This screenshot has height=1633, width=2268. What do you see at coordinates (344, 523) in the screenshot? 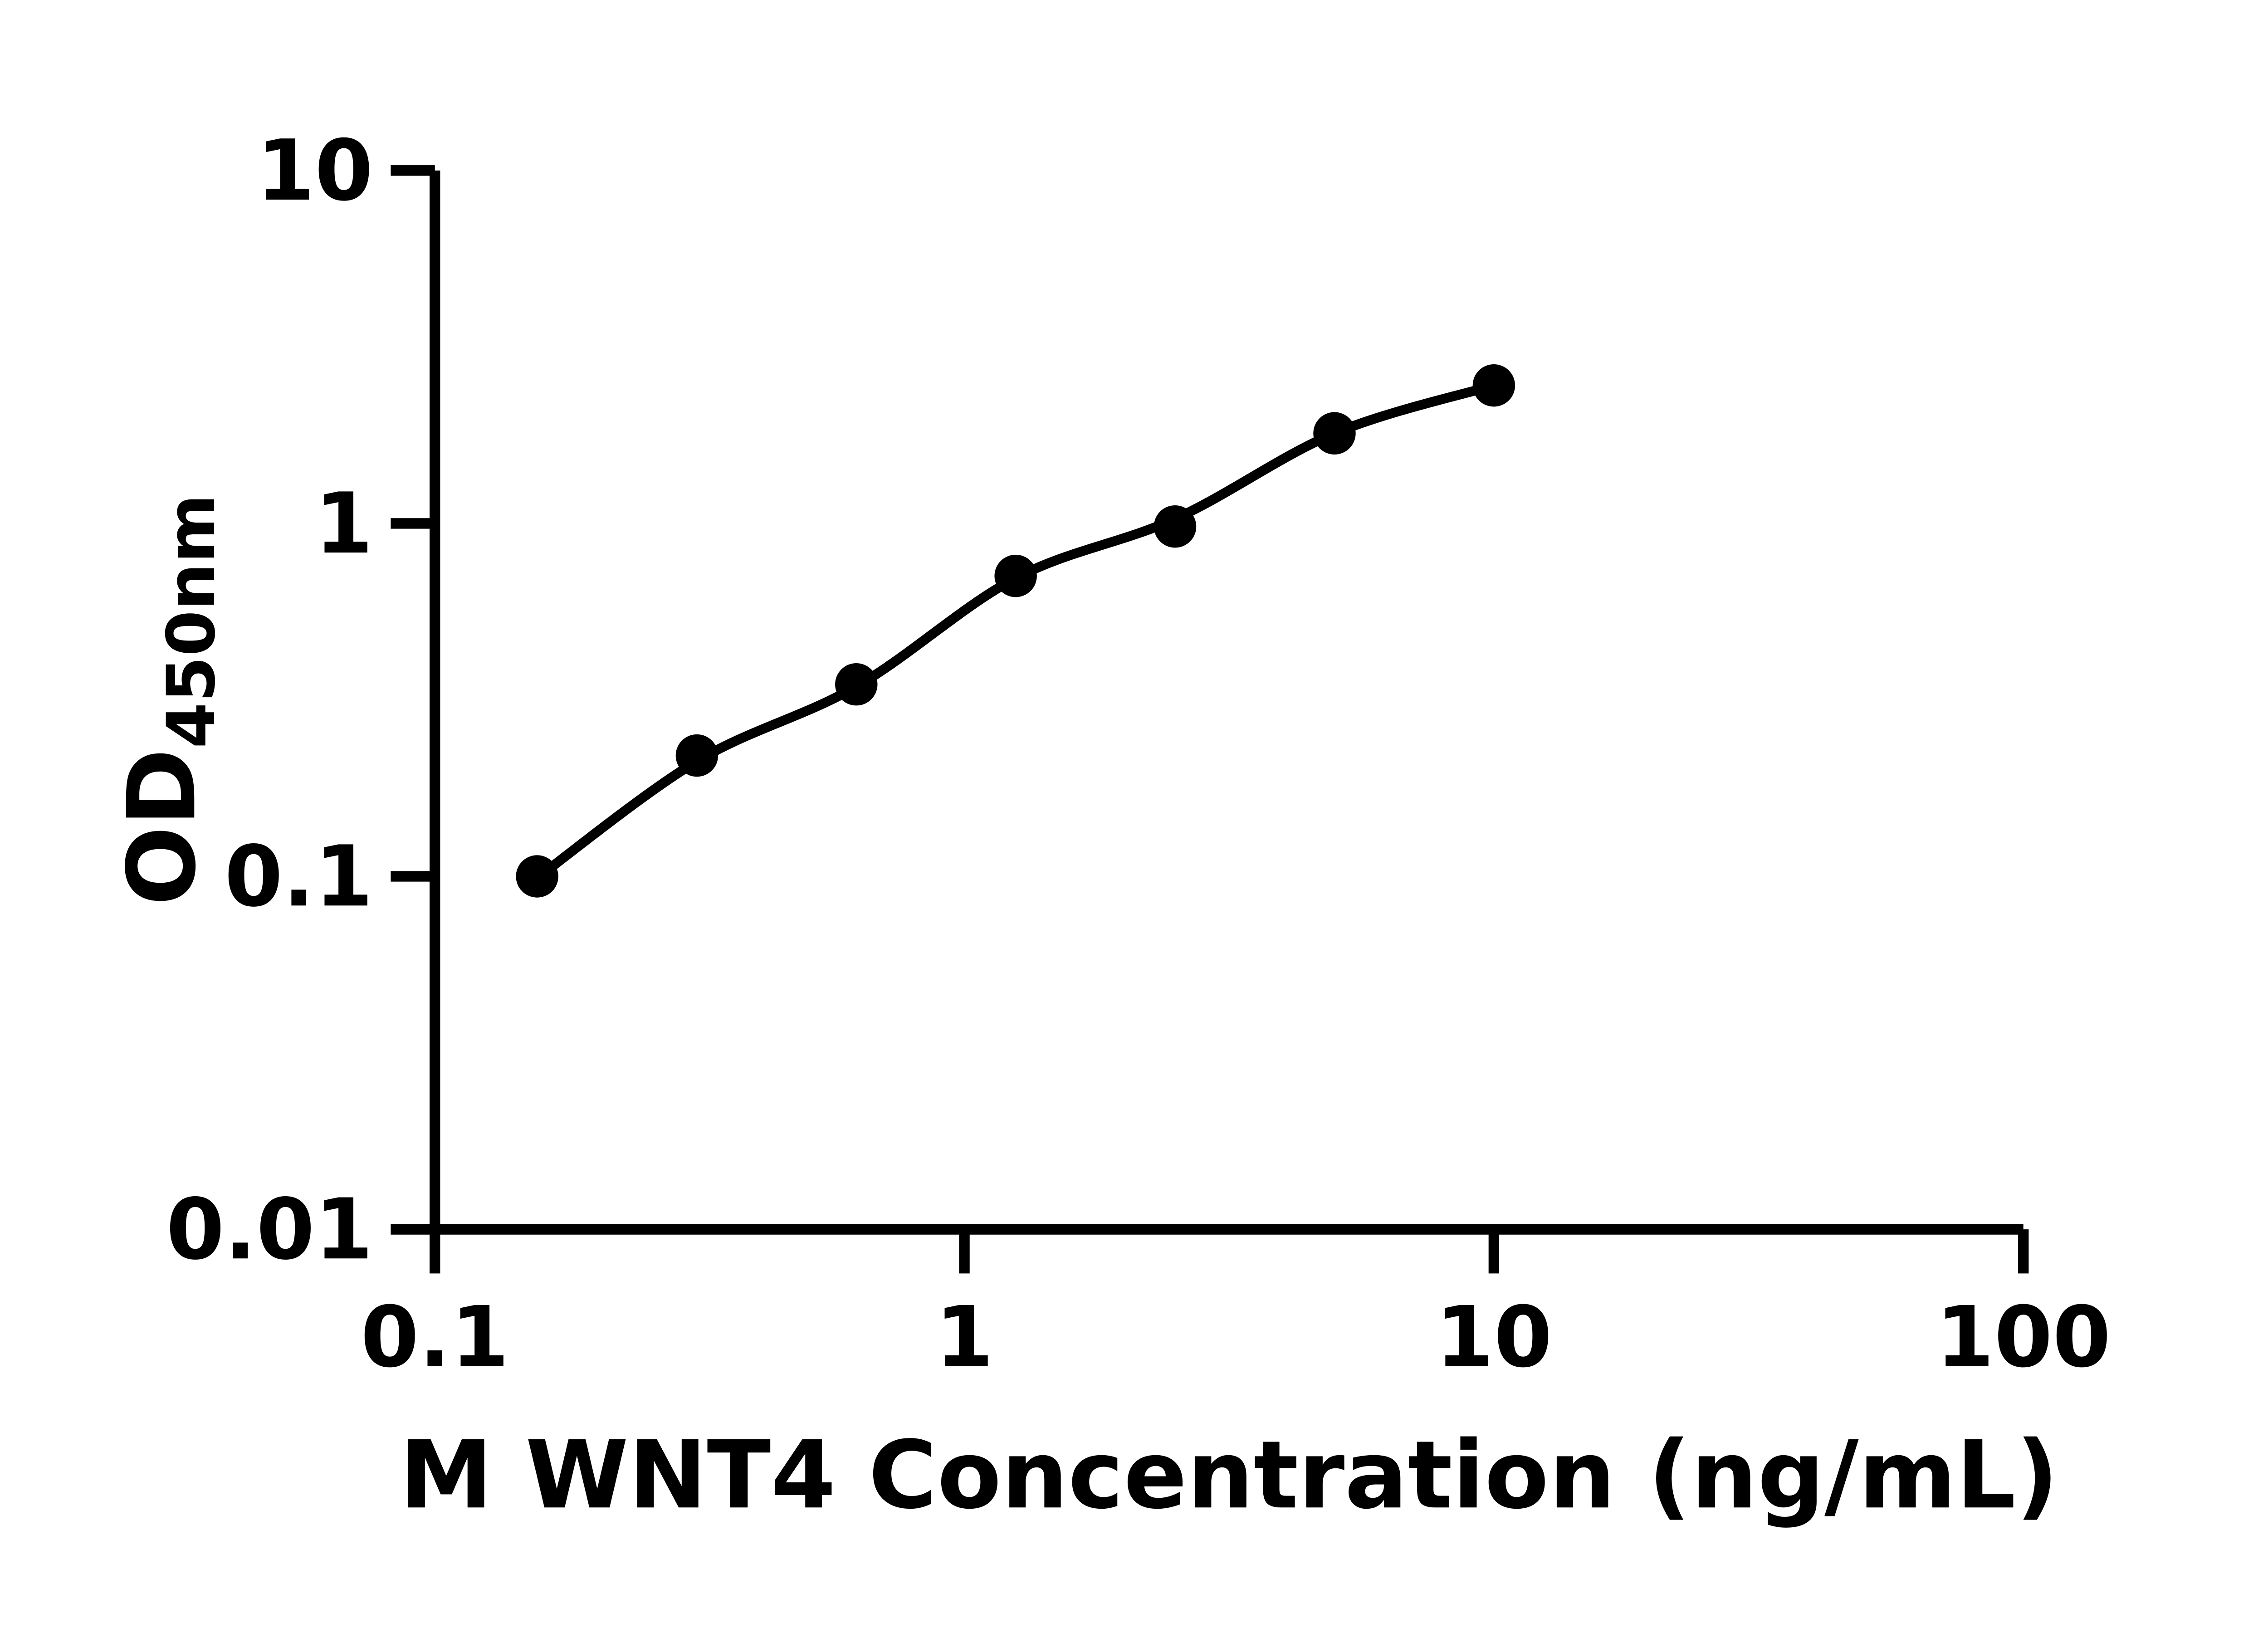
I see `y-tick-label: 1` at bounding box center [344, 523].